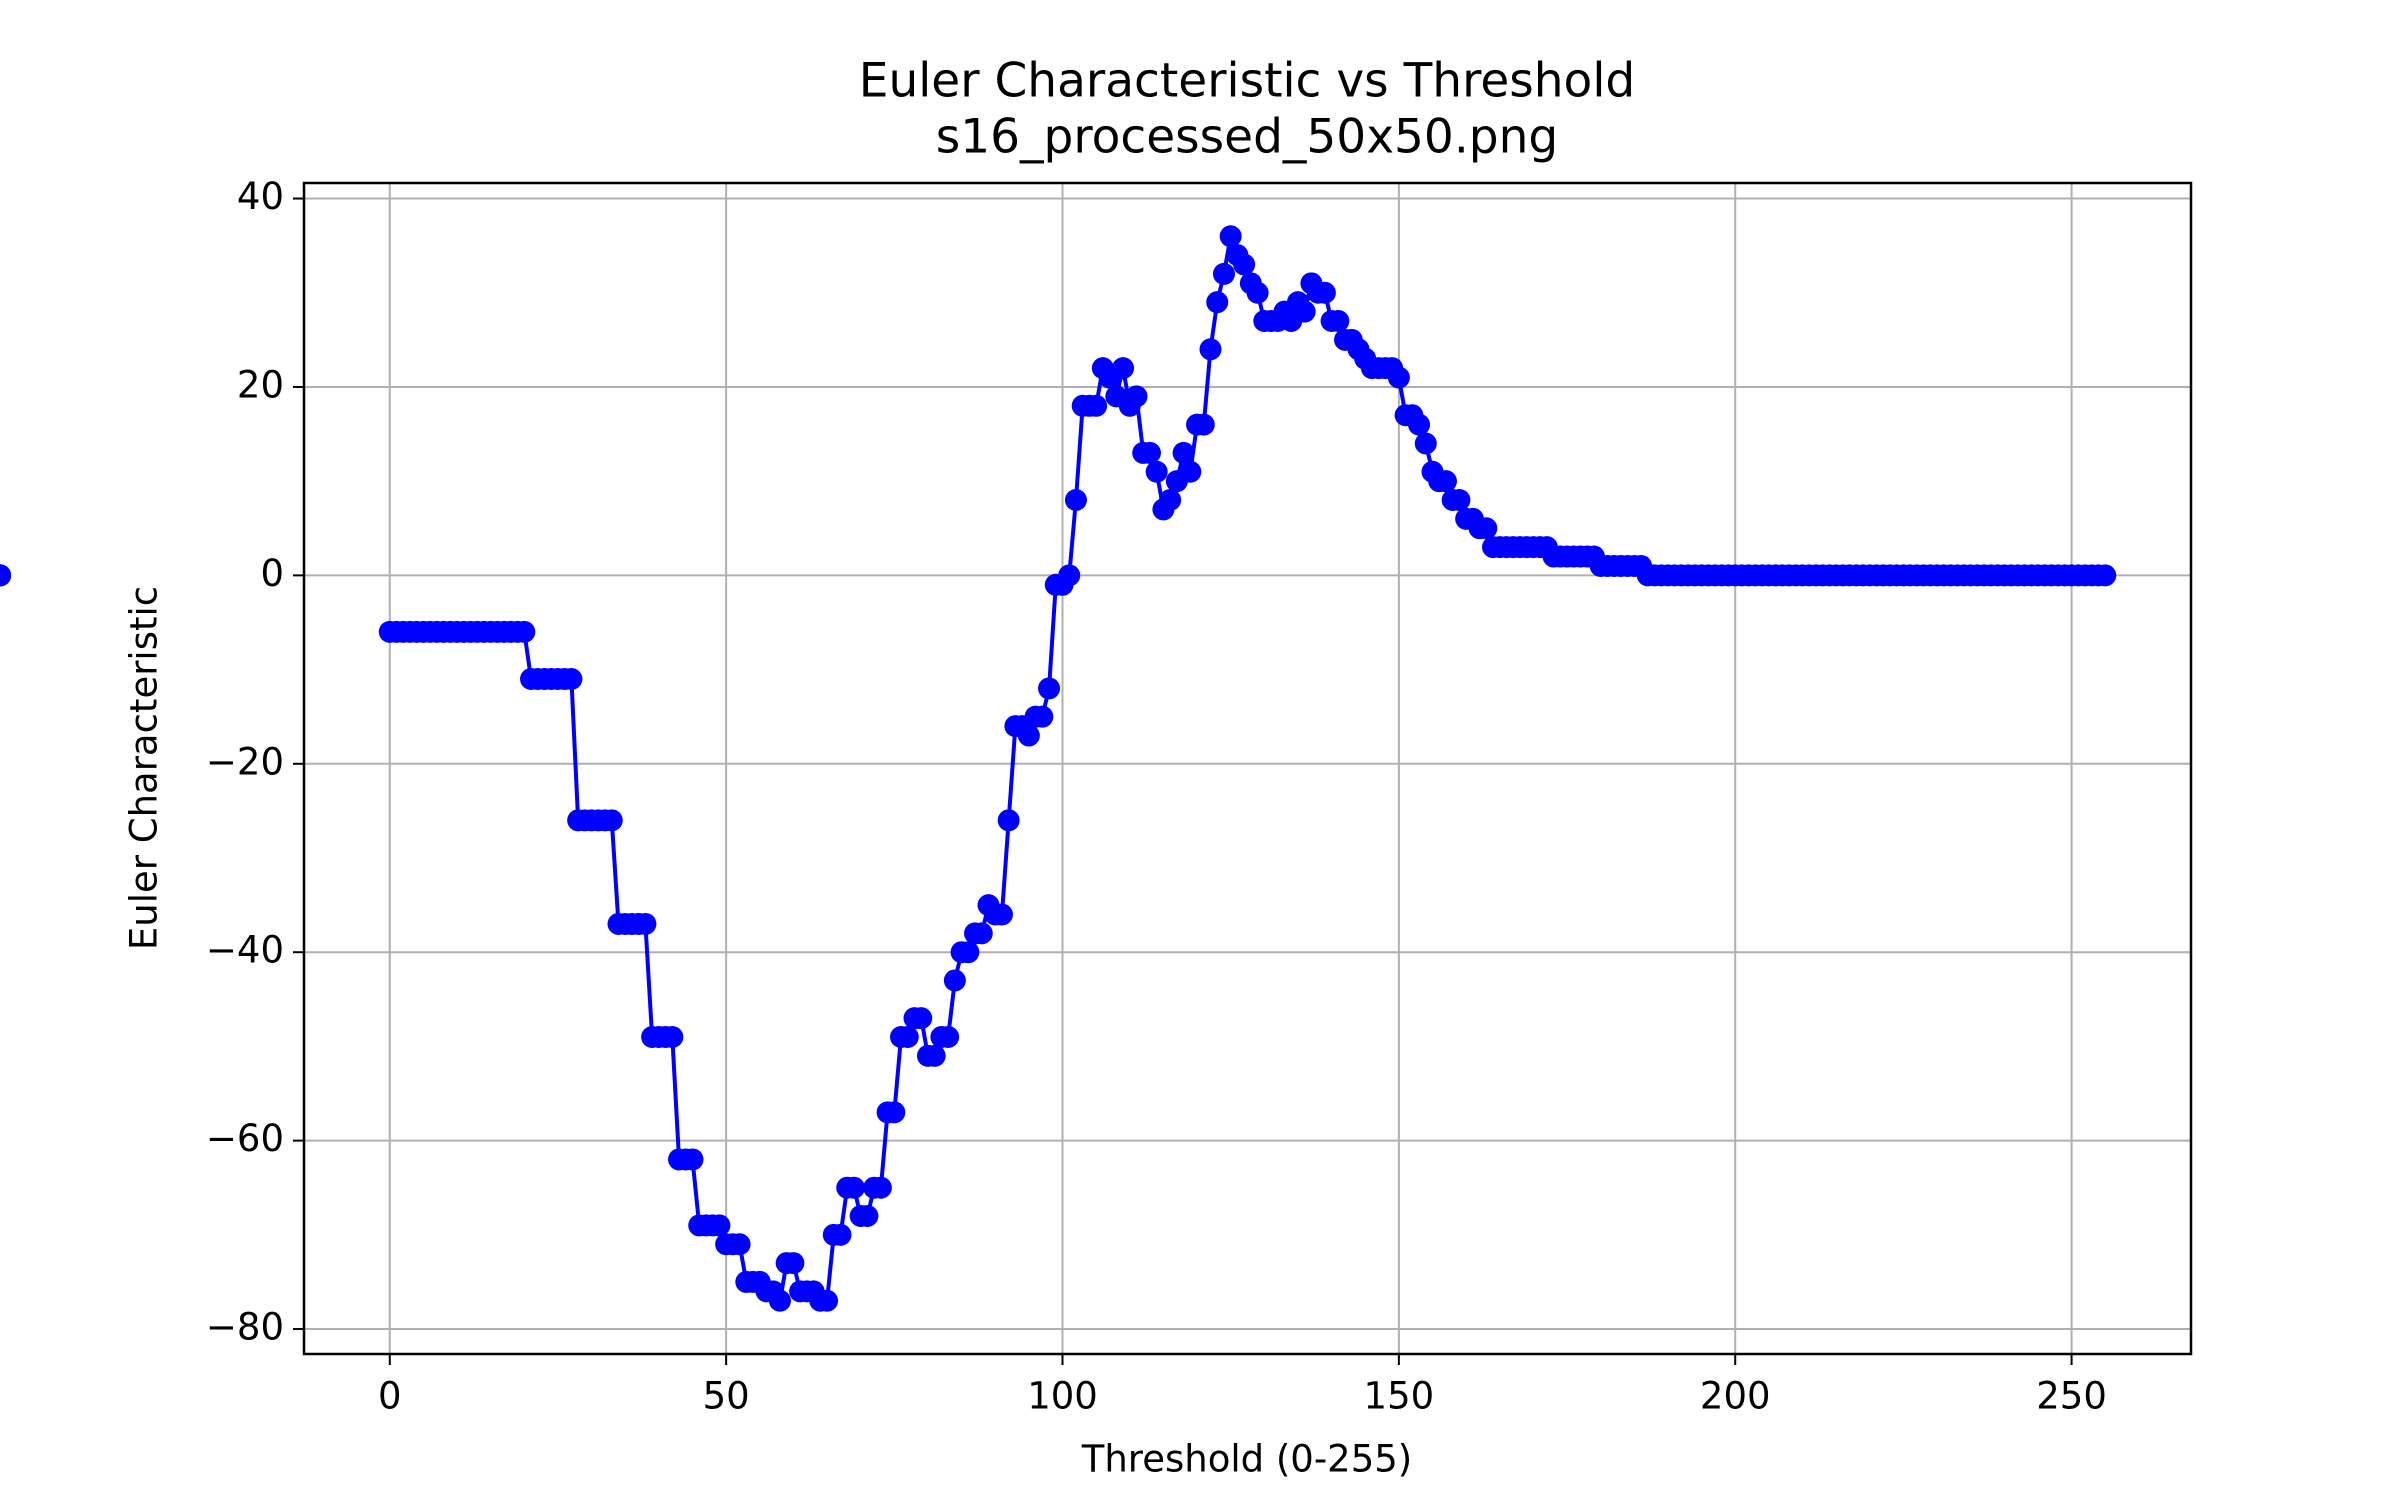 This screenshot has width=2400, height=1500. Describe the element at coordinates (1247, 1459) in the screenshot. I see `x-axis-label: Threshold (0-255)` at that location.